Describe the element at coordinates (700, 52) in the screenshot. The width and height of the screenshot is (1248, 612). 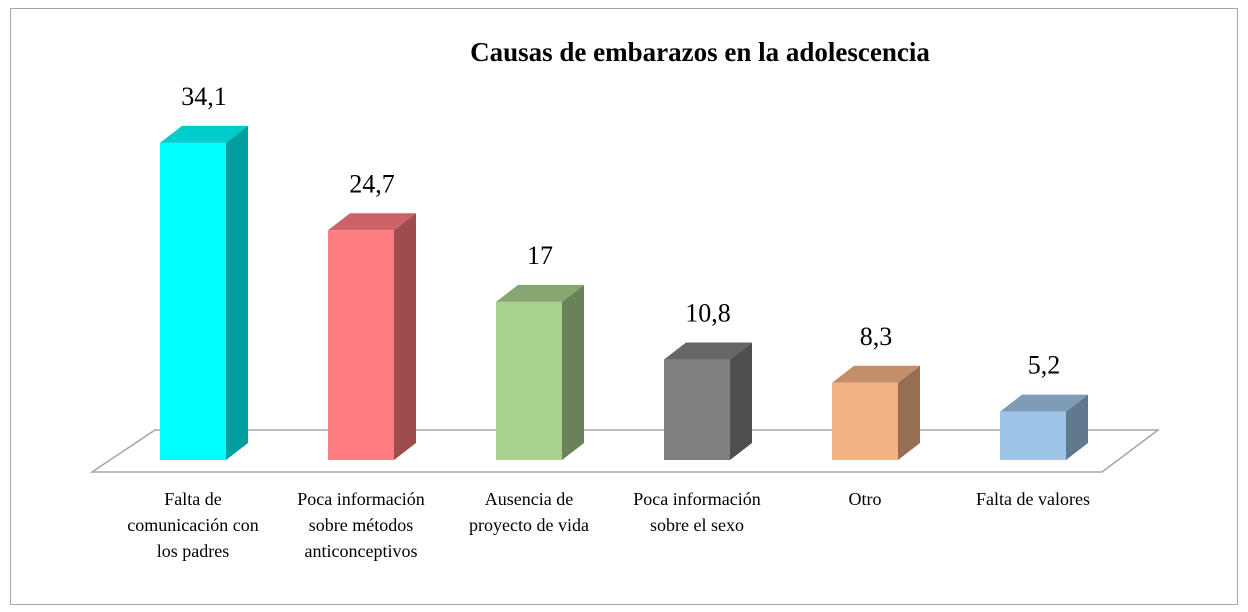
I see `chart-title: Causas de embarazos en la adolescencia` at that location.